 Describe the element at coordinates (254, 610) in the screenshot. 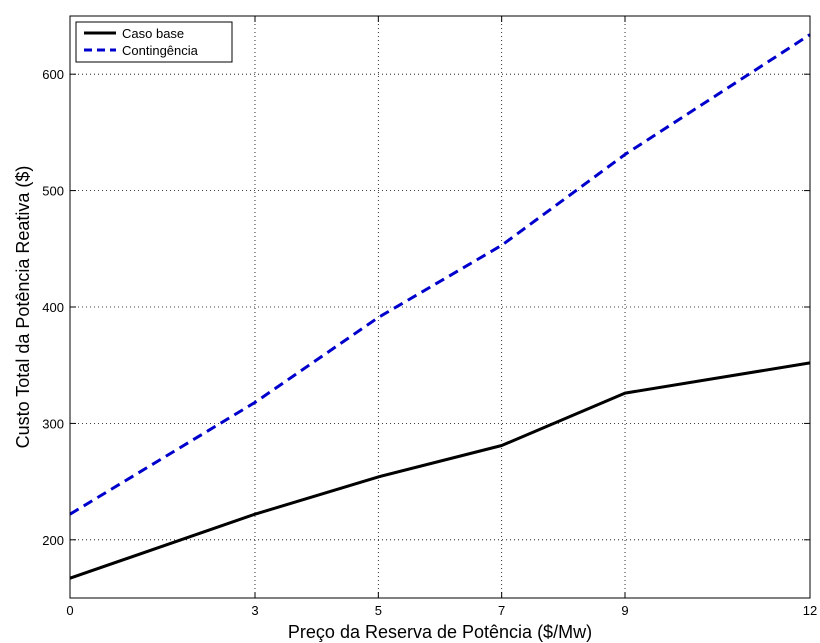

I see `x-tick-label: 3` at that location.